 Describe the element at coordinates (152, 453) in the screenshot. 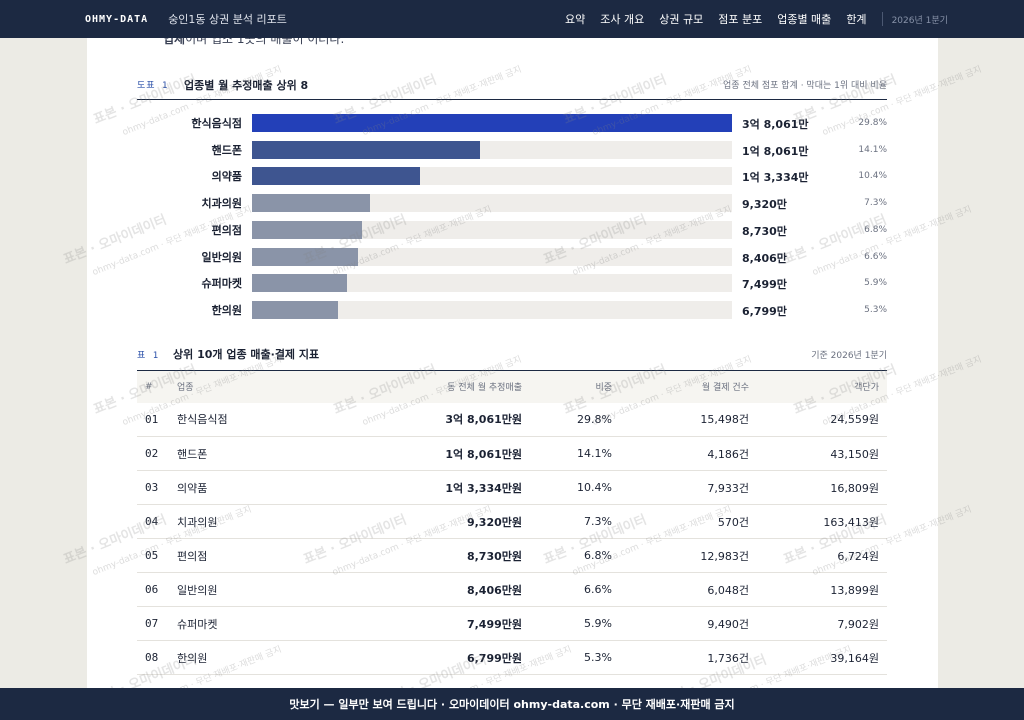

I see `cell-rank: 02` at that location.